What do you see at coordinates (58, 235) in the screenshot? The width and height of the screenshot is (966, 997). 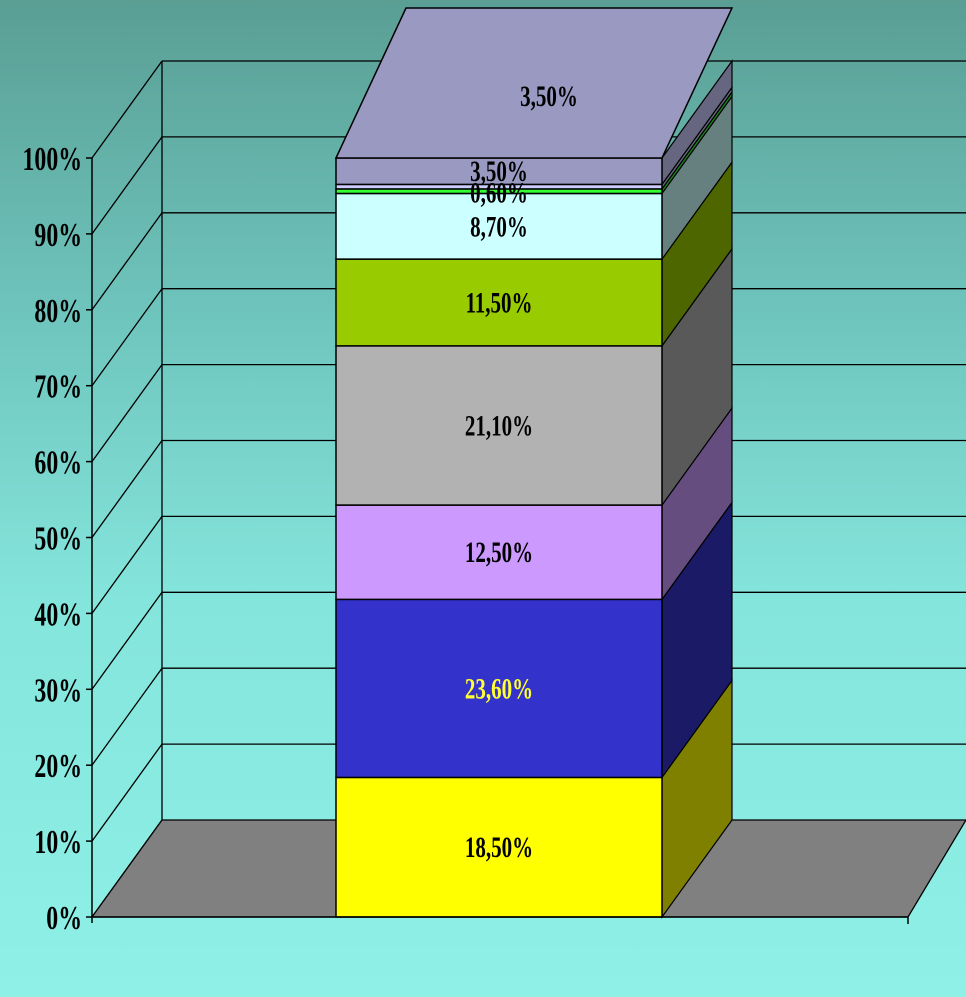 I see `y-tick-label: 90%` at bounding box center [58, 235].